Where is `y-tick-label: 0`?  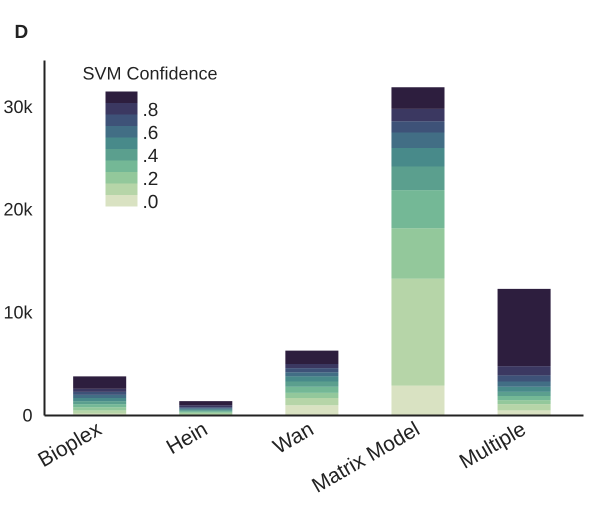
y-tick-label: 0 is located at coordinates (27, 416).